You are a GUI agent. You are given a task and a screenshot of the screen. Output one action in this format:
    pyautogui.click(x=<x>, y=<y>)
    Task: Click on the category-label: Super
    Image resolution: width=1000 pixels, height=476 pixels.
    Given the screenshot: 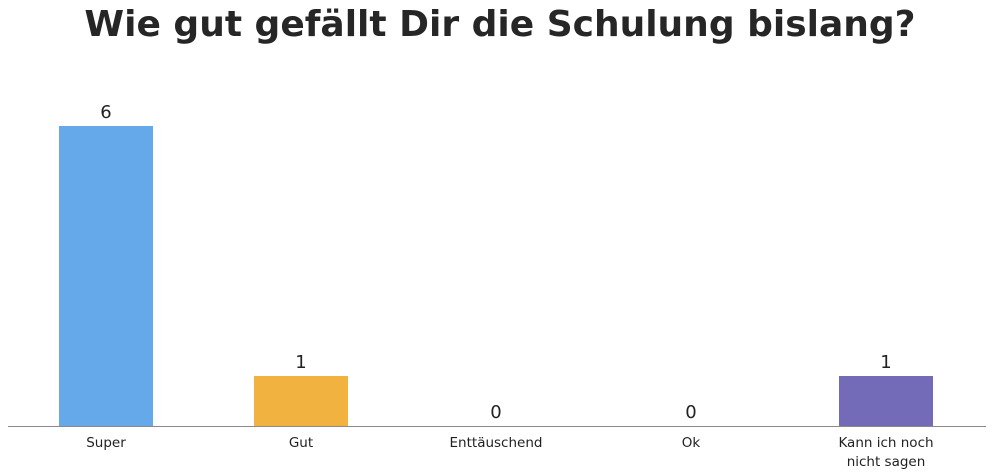 What is the action you would take?
    pyautogui.click(x=106, y=443)
    